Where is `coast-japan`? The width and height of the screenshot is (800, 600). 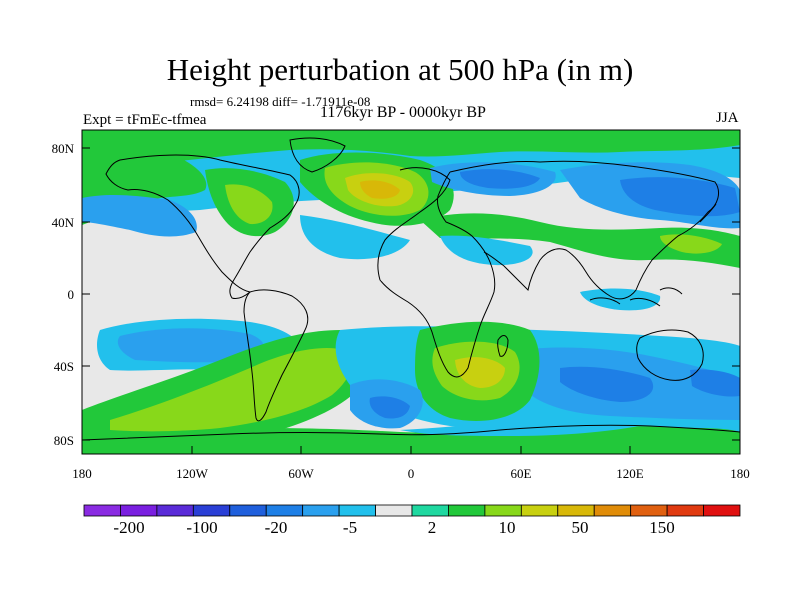
coast-japan is located at coordinates (708, 213).